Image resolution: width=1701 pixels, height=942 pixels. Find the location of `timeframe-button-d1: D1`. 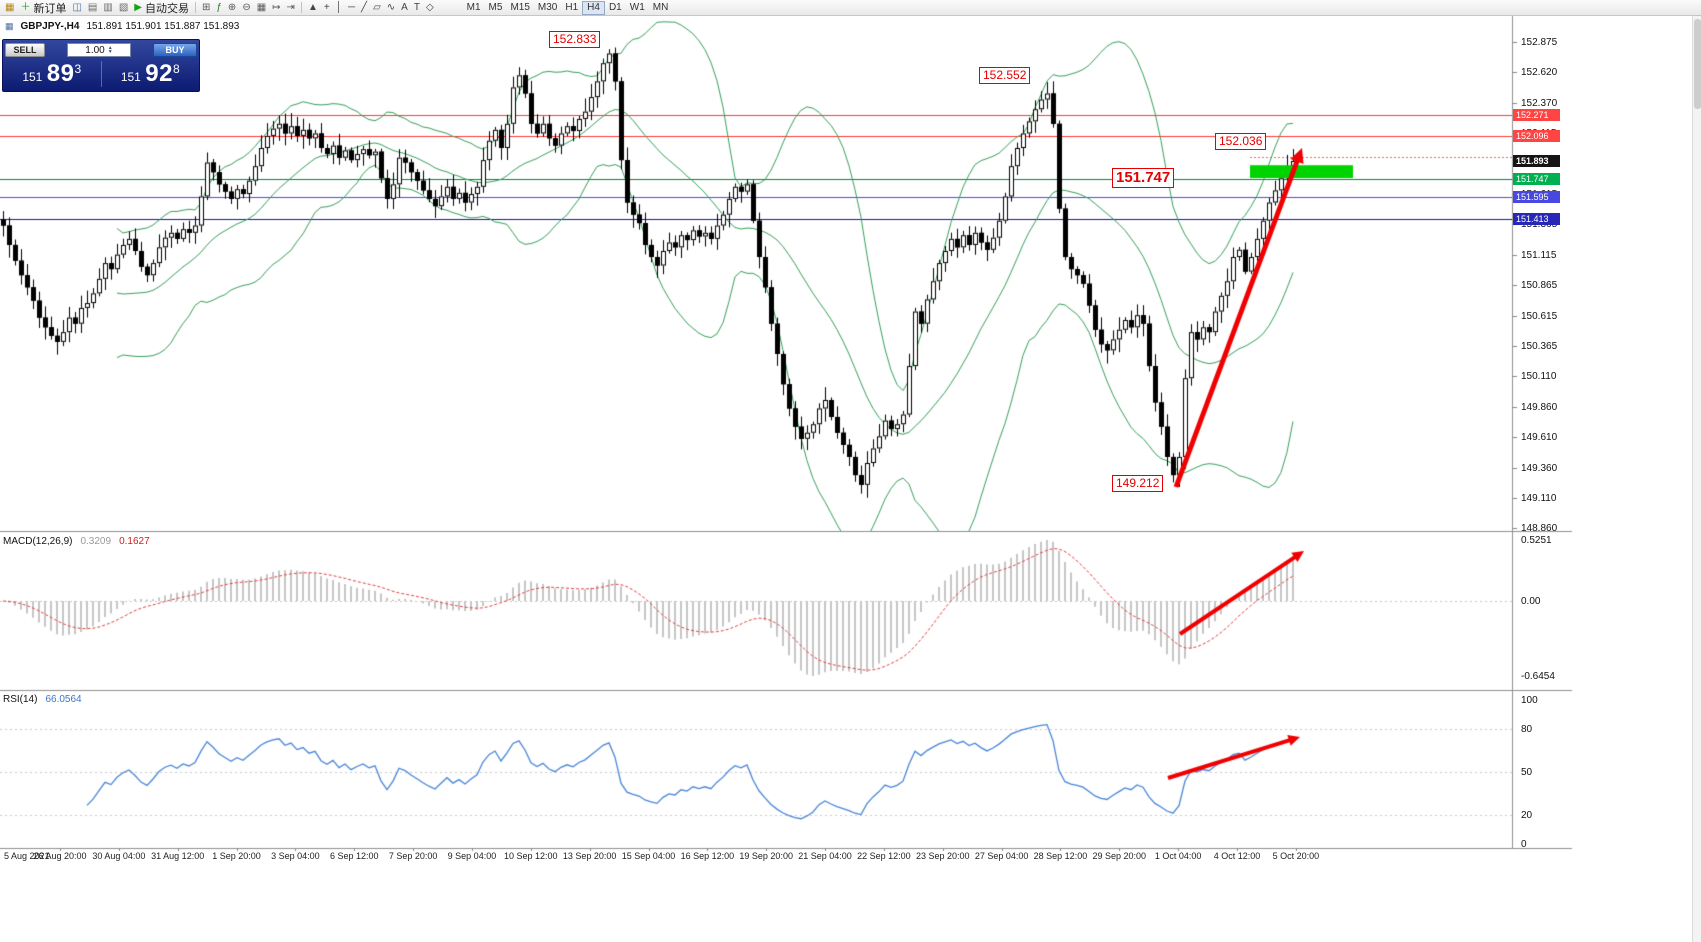

timeframe-button-d1: D1 is located at coordinates (615, 7).